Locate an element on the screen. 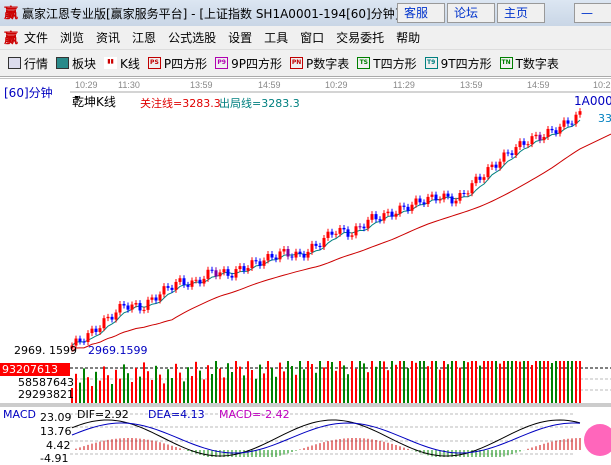  toolbar-label: K线 is located at coordinates (130, 63).